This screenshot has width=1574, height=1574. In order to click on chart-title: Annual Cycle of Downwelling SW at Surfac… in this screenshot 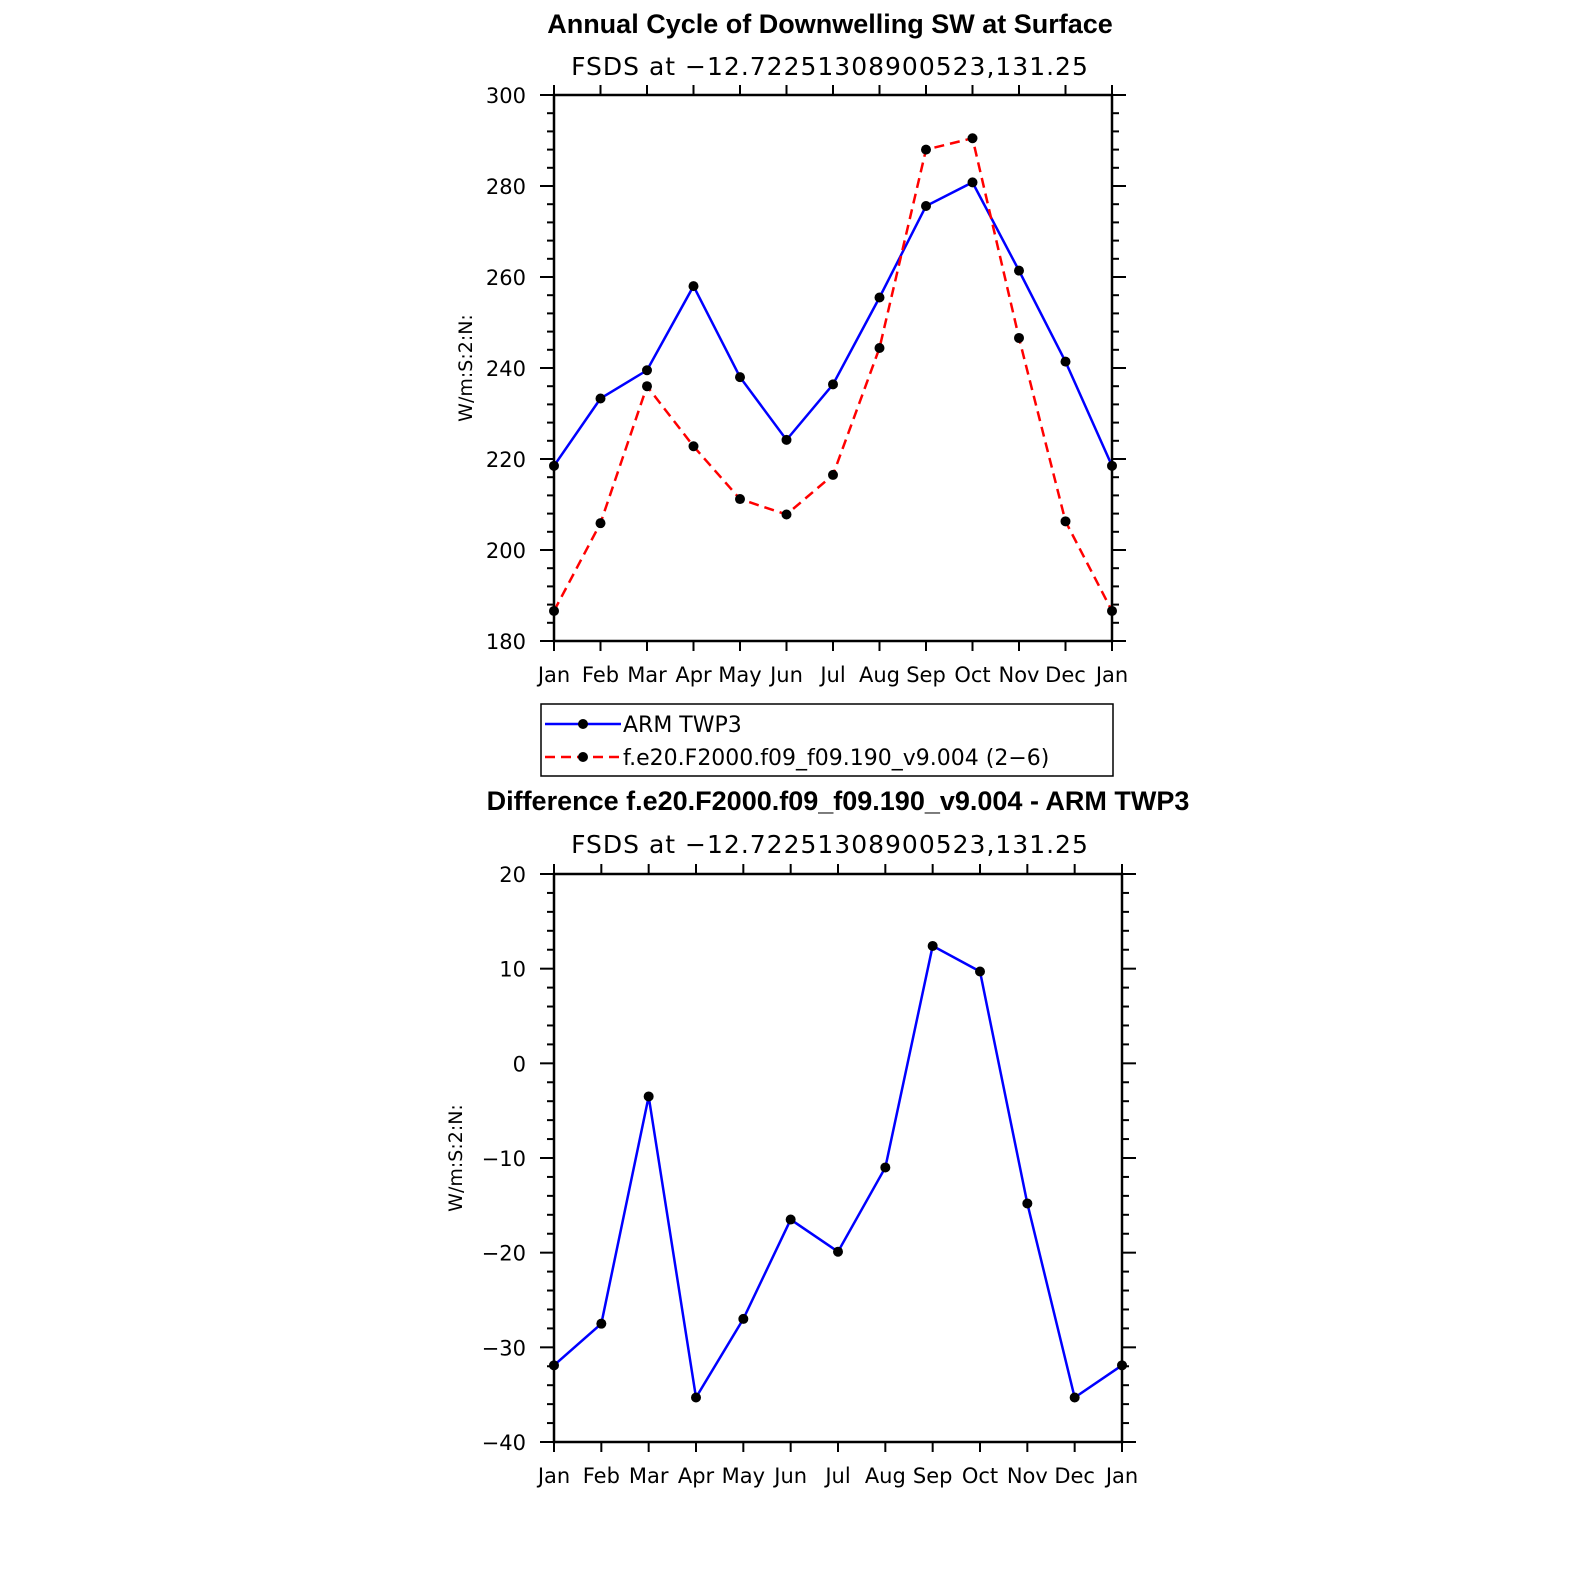, I will do `click(830, 24)`.